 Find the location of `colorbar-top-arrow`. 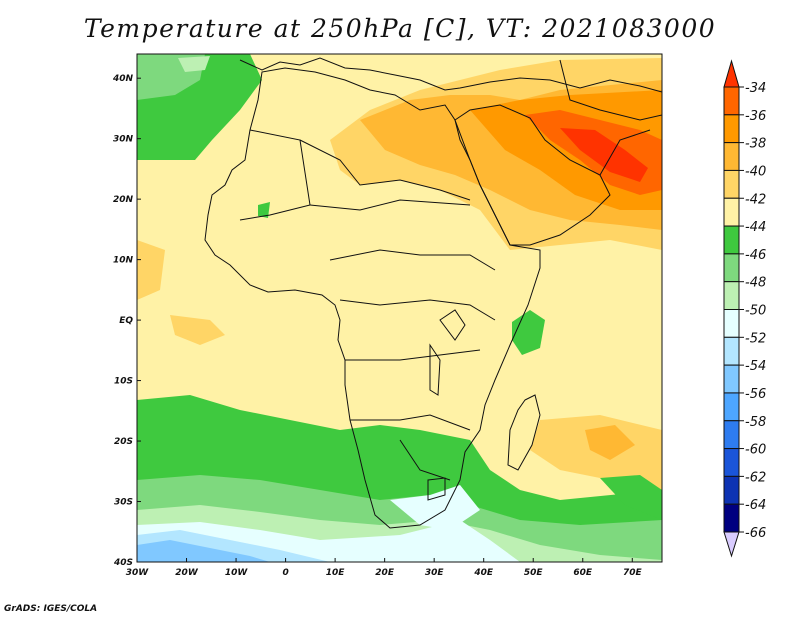

colorbar-top-arrow is located at coordinates (731, 73).